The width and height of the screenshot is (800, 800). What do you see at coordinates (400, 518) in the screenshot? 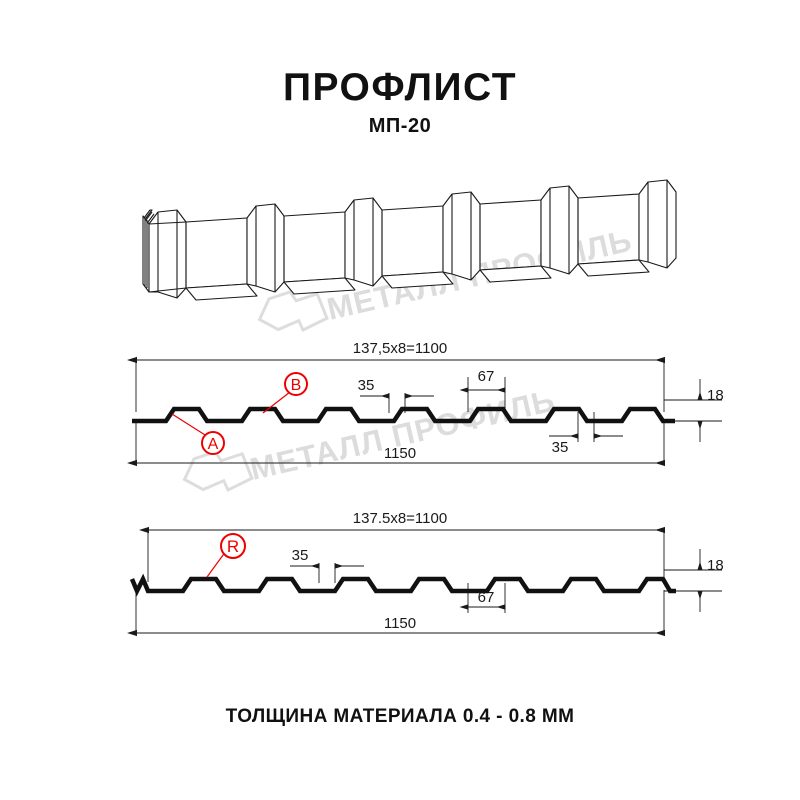
I see `dimension-label-top-span: 137.5x8=1100` at bounding box center [400, 518].